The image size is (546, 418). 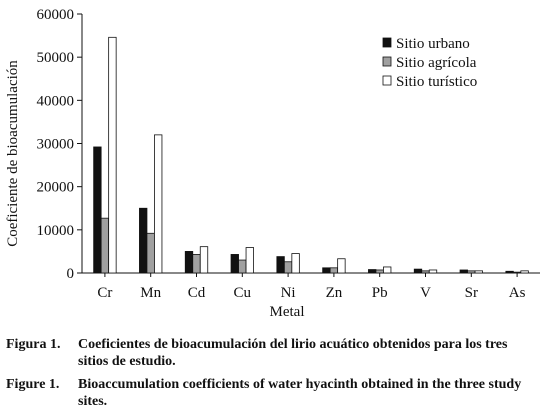 What do you see at coordinates (56, 58) in the screenshot?
I see `y-tick-label: 50000` at bounding box center [56, 58].